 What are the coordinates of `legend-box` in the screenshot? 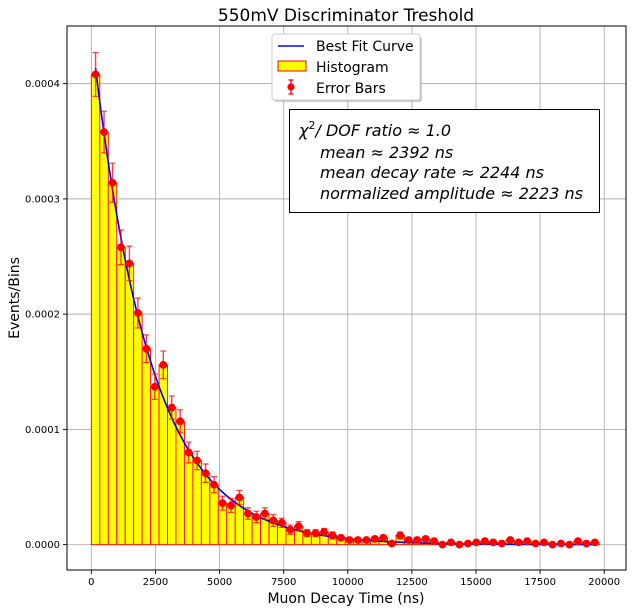 It's located at (346, 67).